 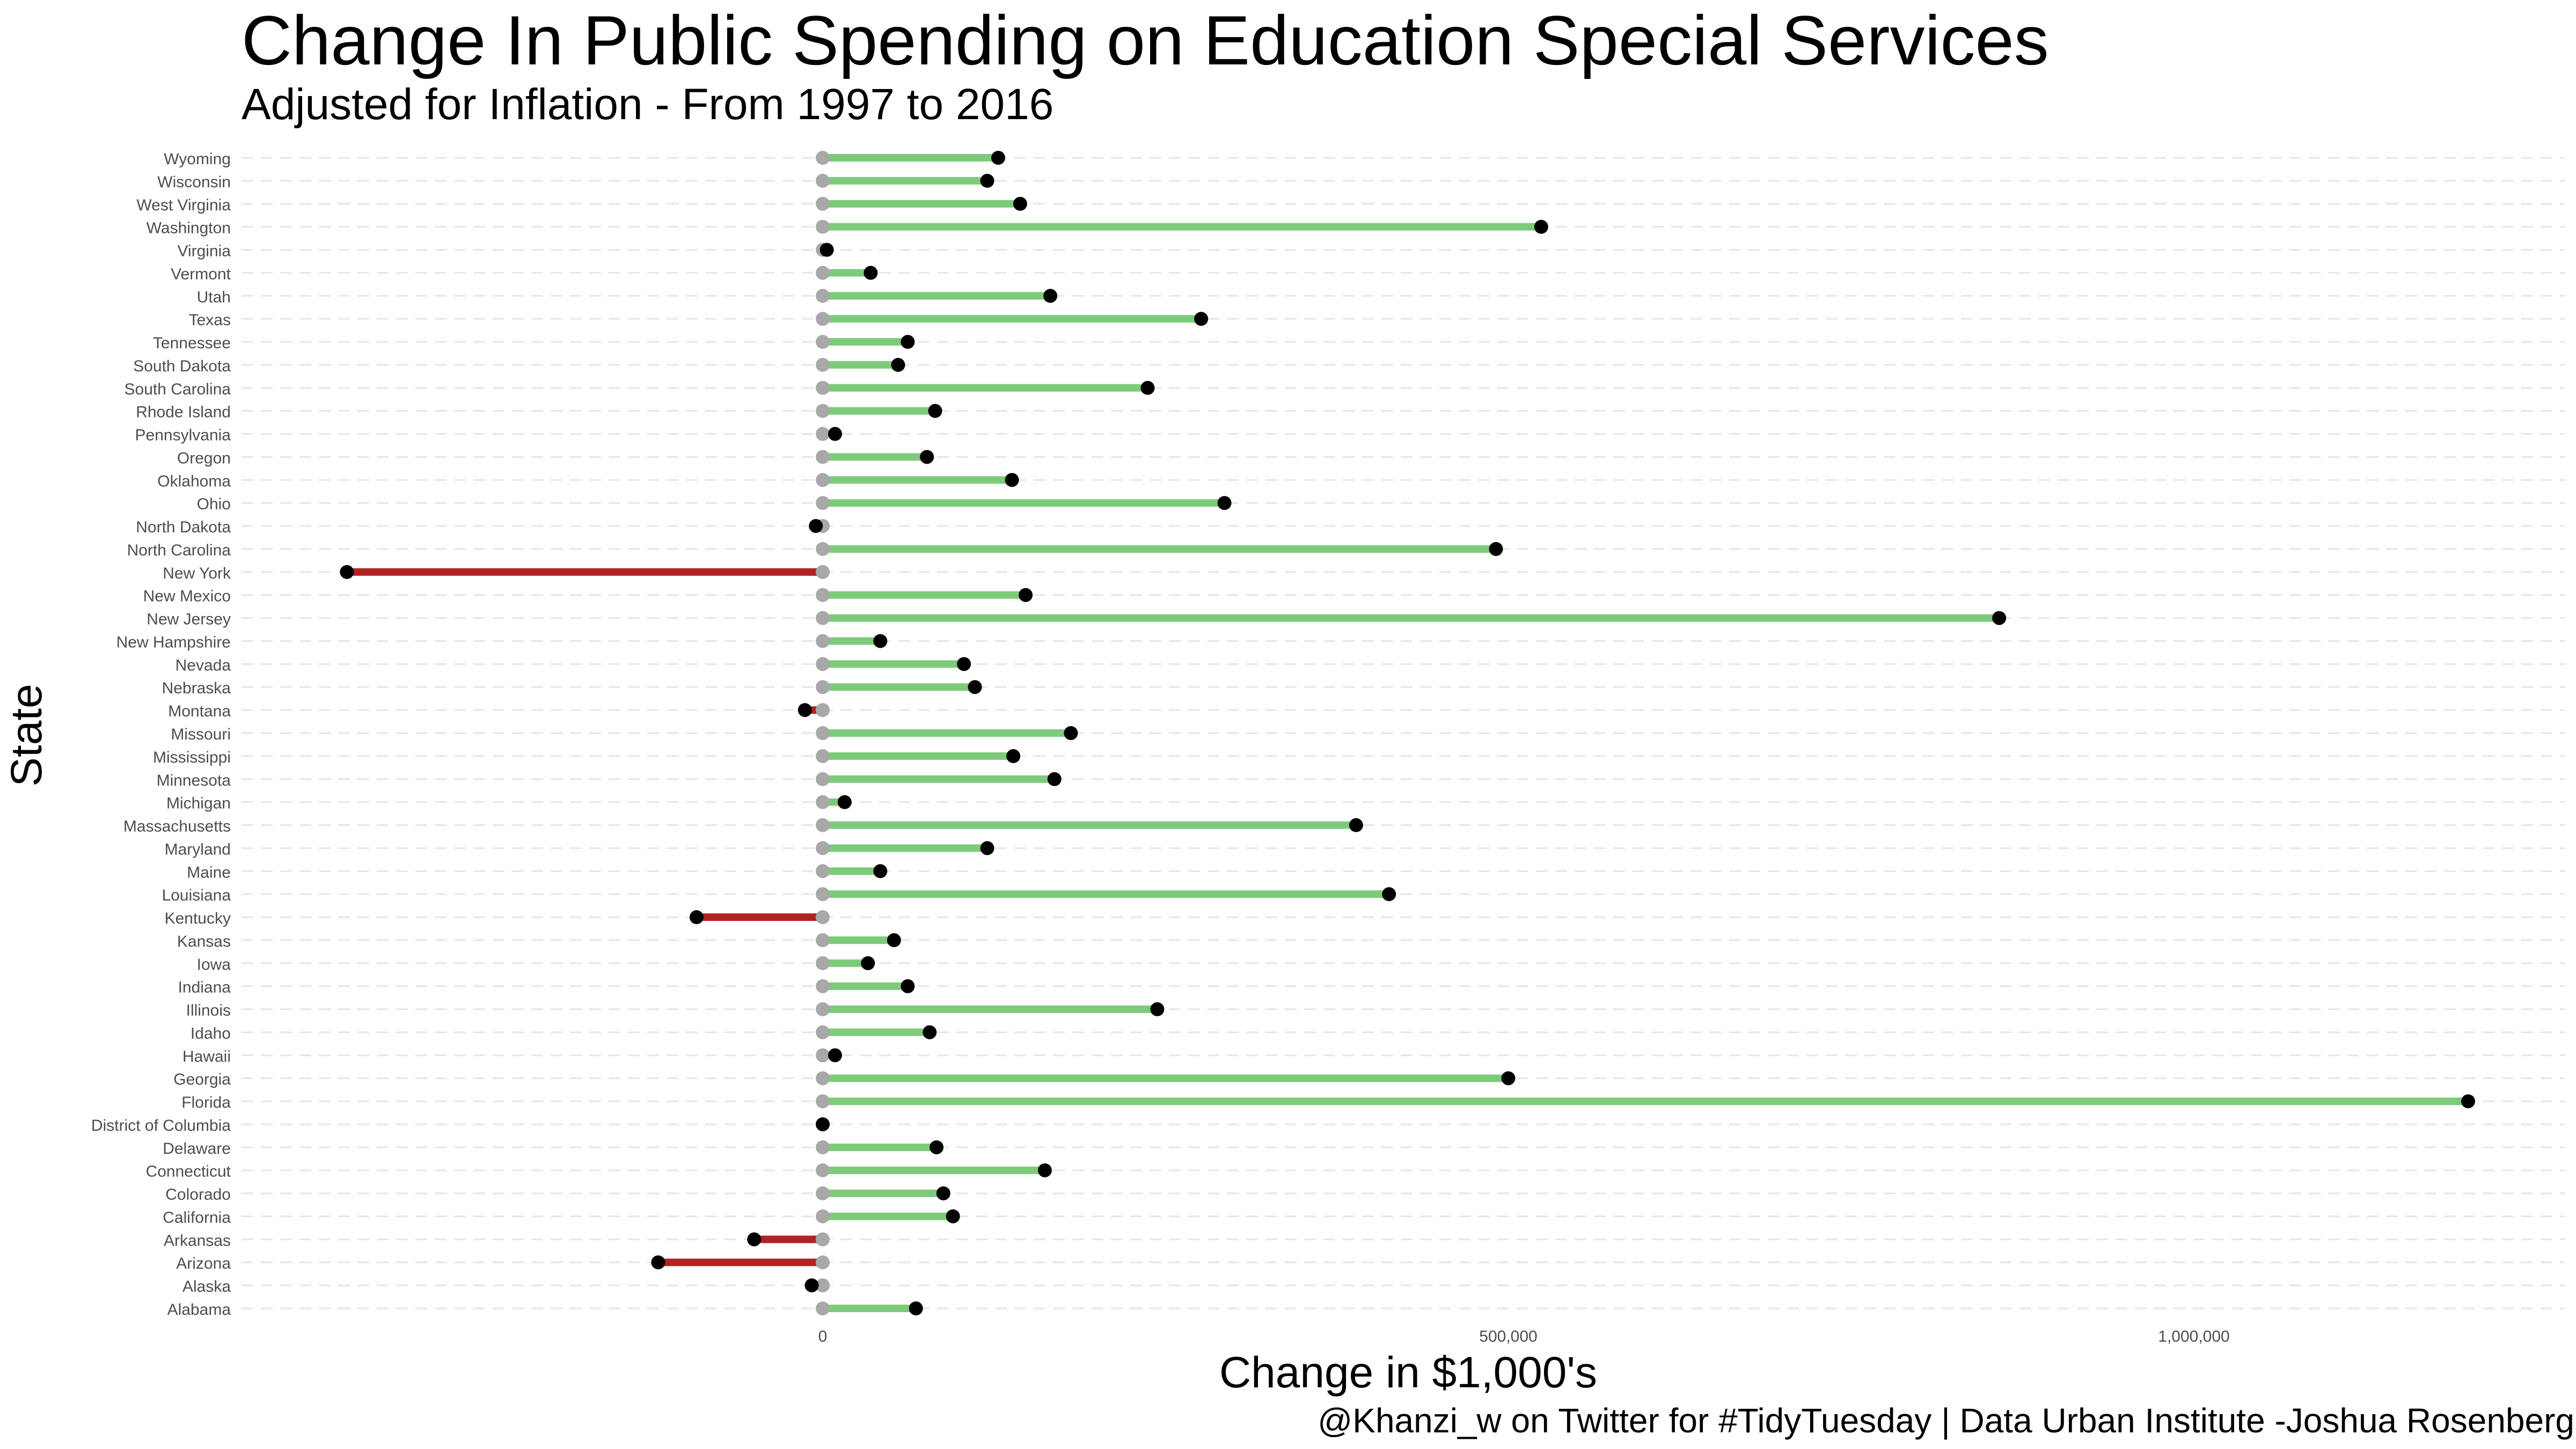 I want to click on y-tick-label: California, so click(x=197, y=1217).